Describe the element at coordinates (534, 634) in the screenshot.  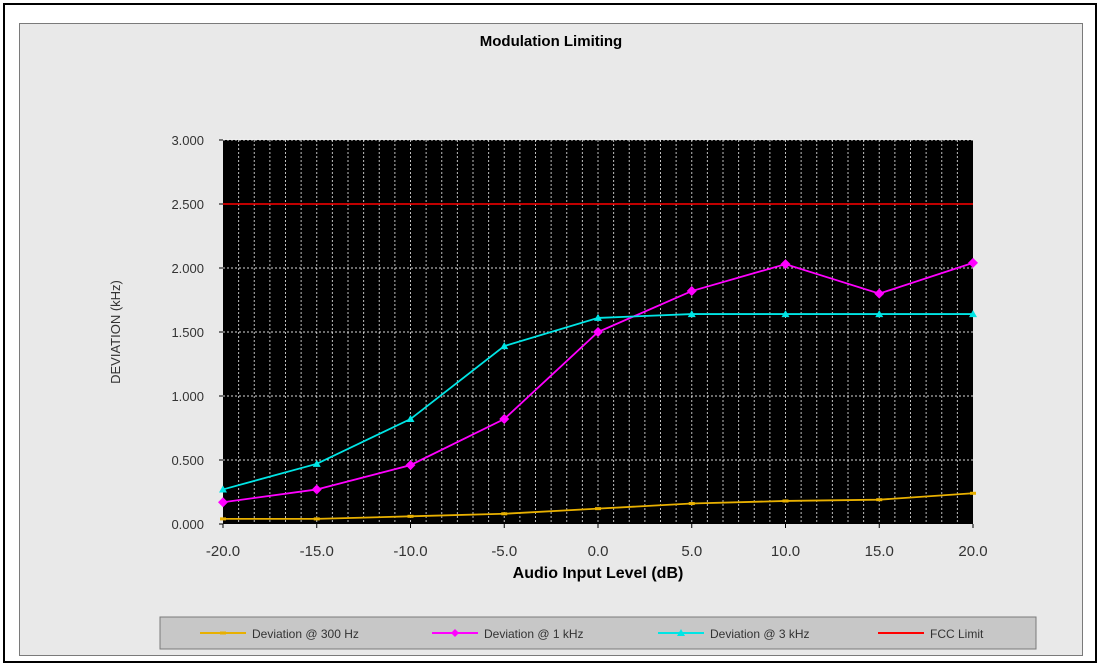
I see `legend-label: Deviation @ 1 kHz` at that location.